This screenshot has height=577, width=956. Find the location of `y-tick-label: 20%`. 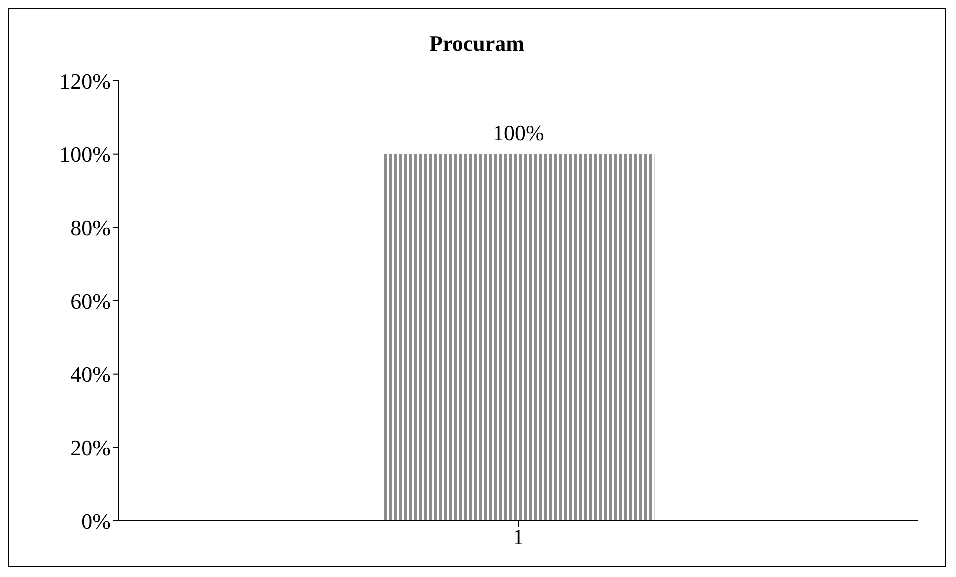

y-tick-label: 20% is located at coordinates (90, 447).